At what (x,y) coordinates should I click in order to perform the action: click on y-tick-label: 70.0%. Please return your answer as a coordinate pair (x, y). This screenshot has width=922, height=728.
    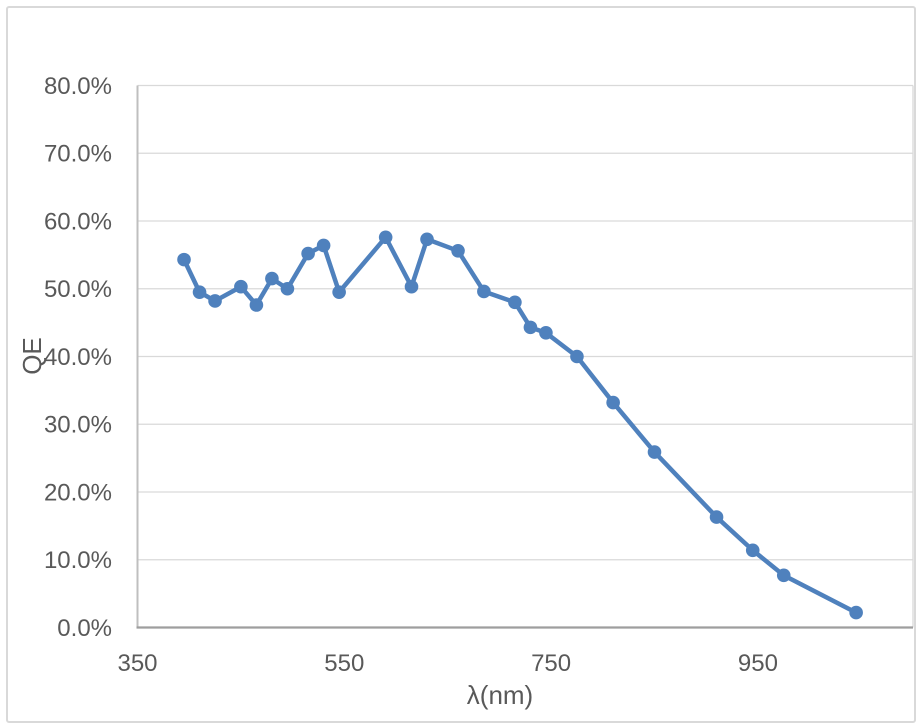
    Looking at the image, I should click on (78, 154).